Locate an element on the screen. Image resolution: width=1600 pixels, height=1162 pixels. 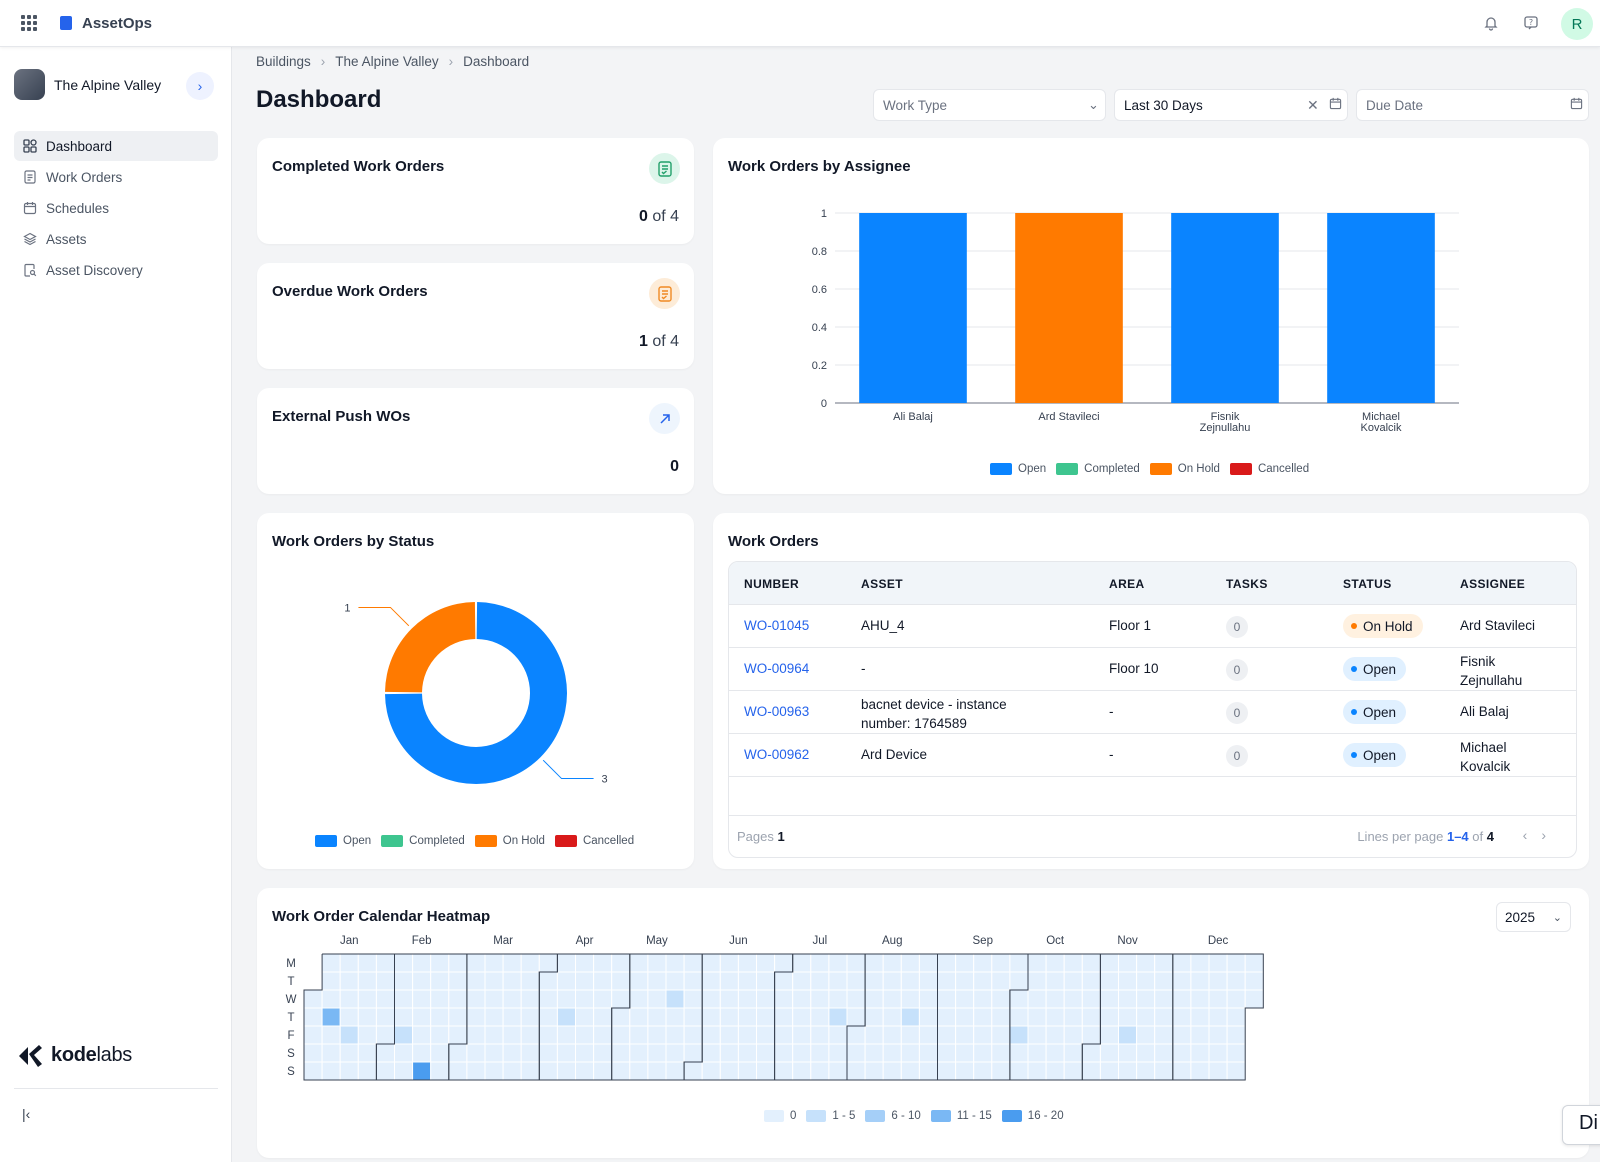
brand-part1: kode is located at coordinates (74, 1054).